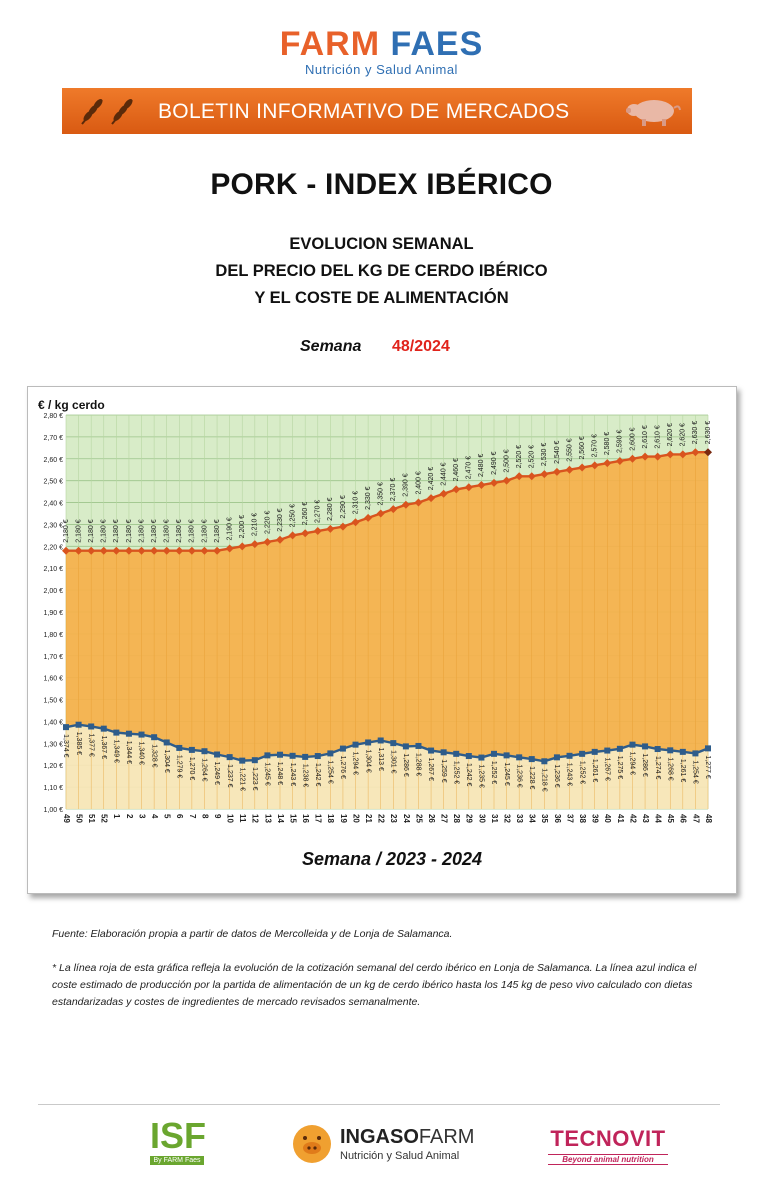  What do you see at coordinates (78, 743) in the screenshot?
I see `feed-cost-data-label: 1,385 €` at bounding box center [78, 743].